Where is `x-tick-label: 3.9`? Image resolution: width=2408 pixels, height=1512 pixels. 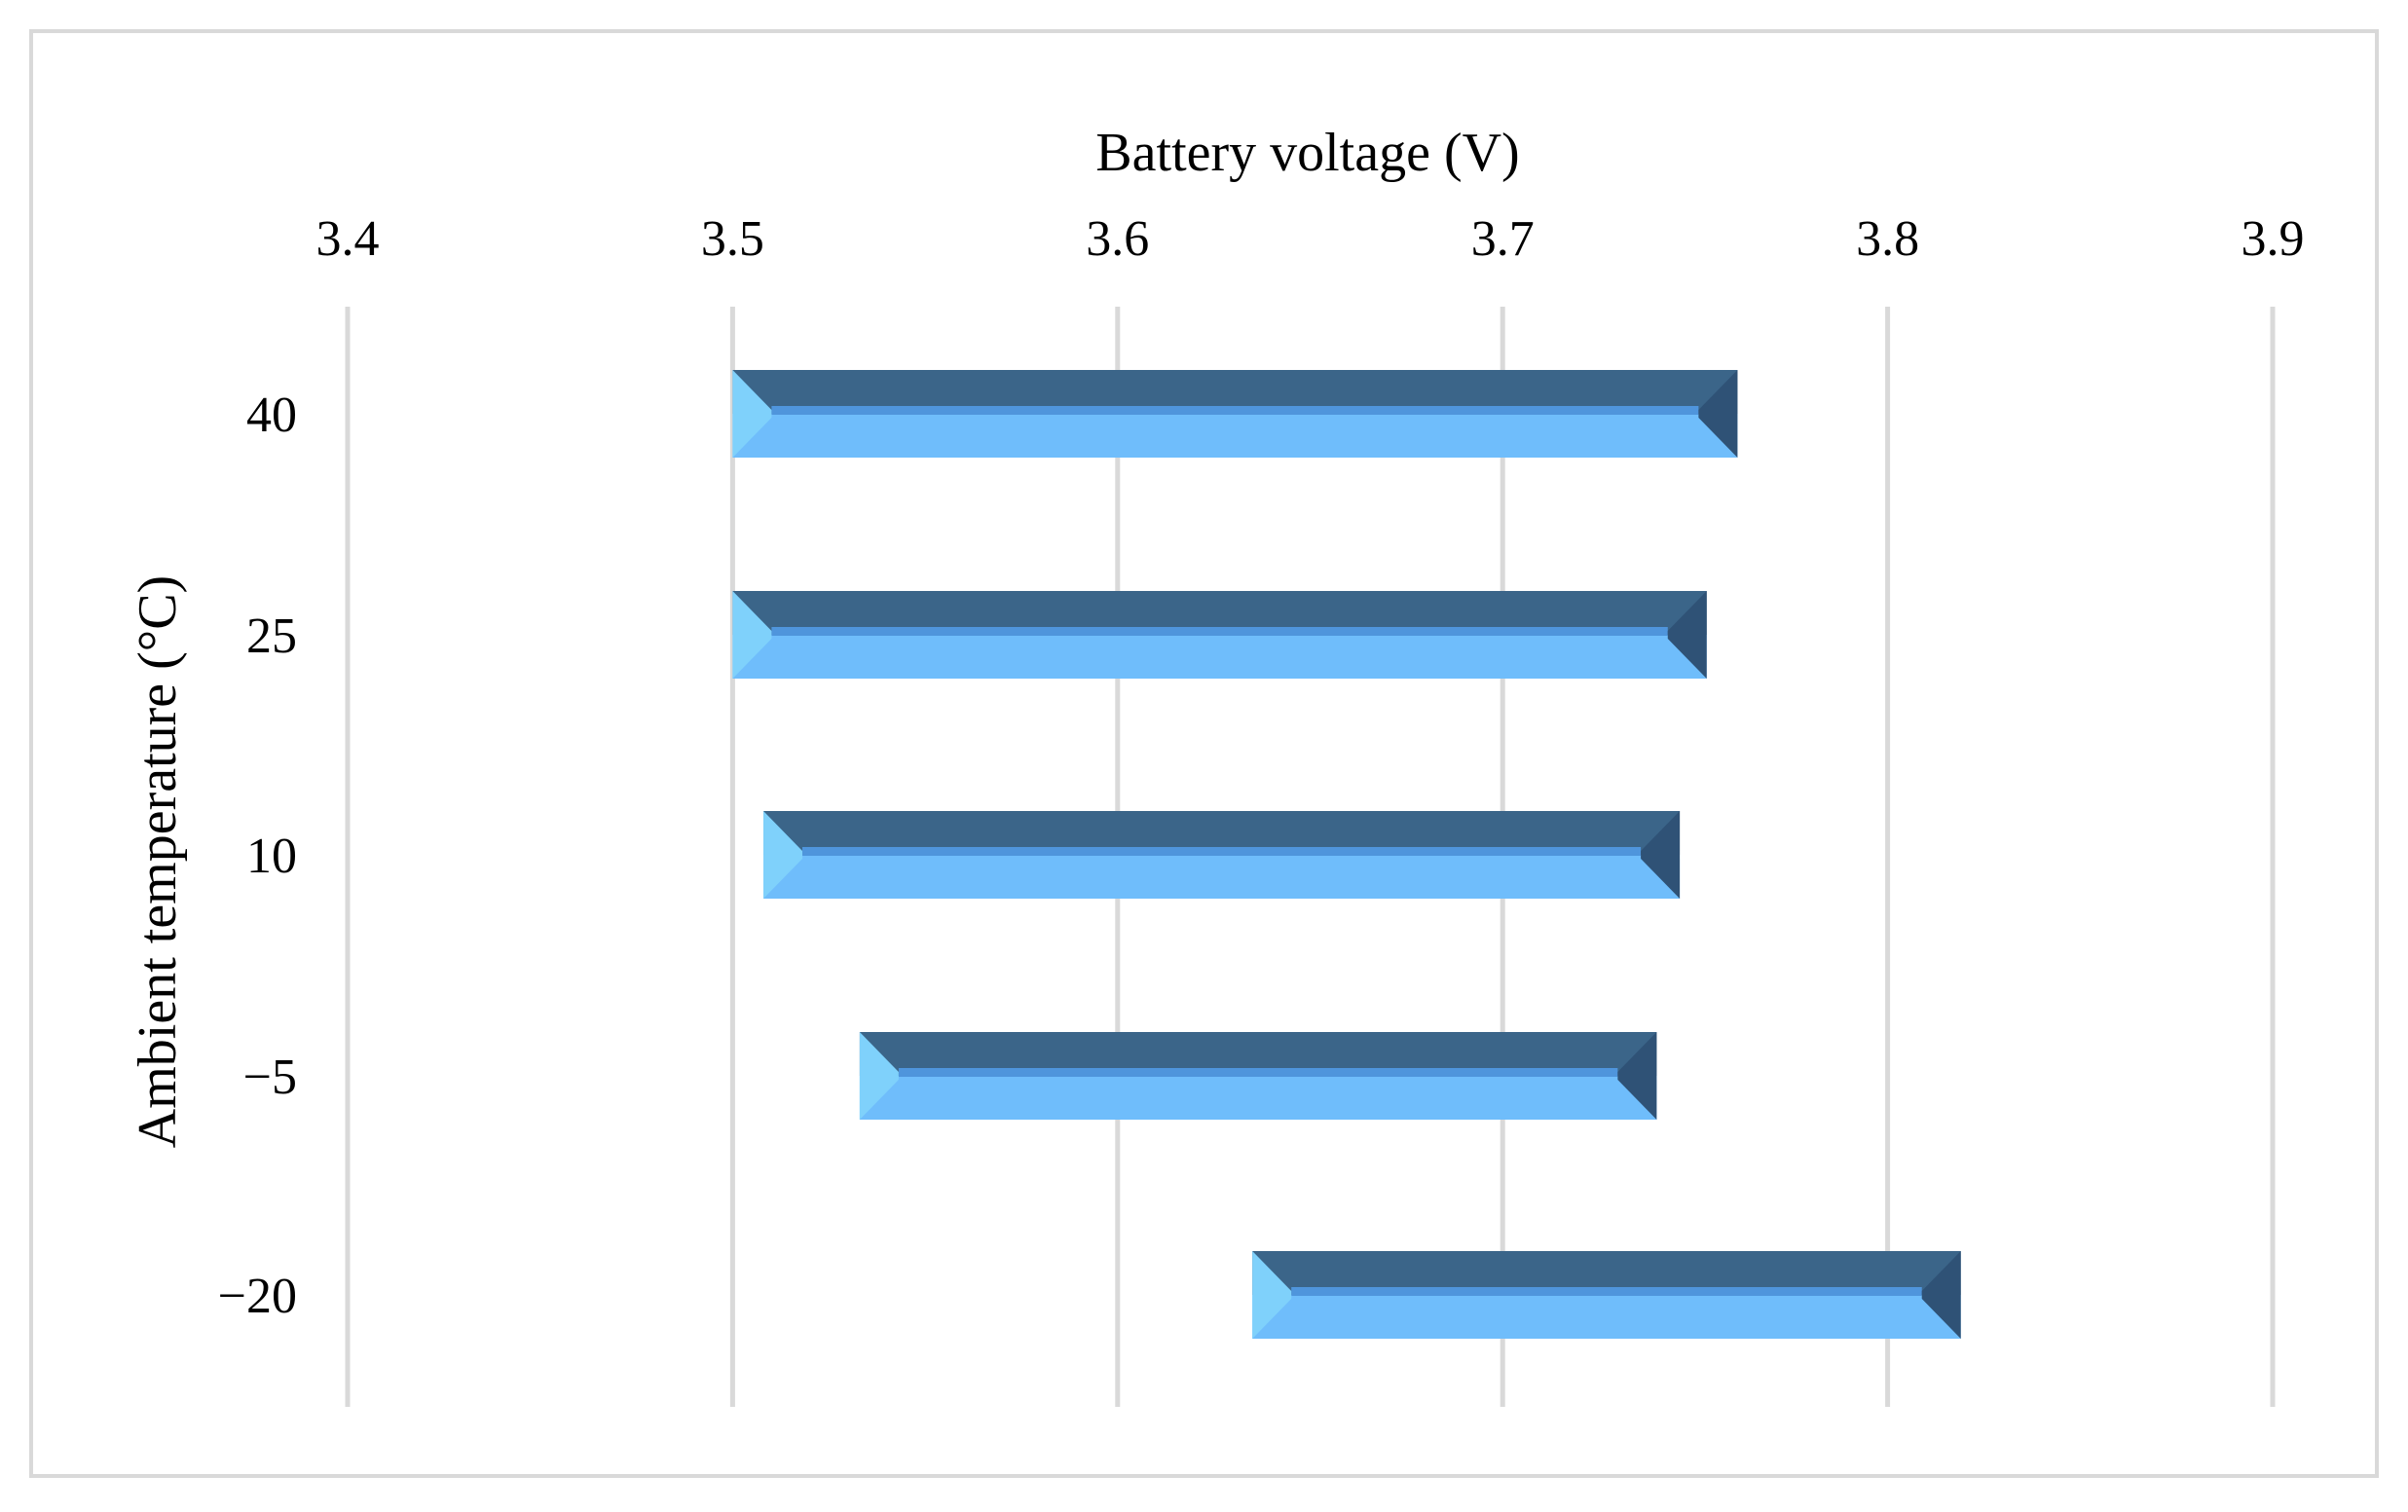
x-tick-label: 3.9 is located at coordinates (2273, 239).